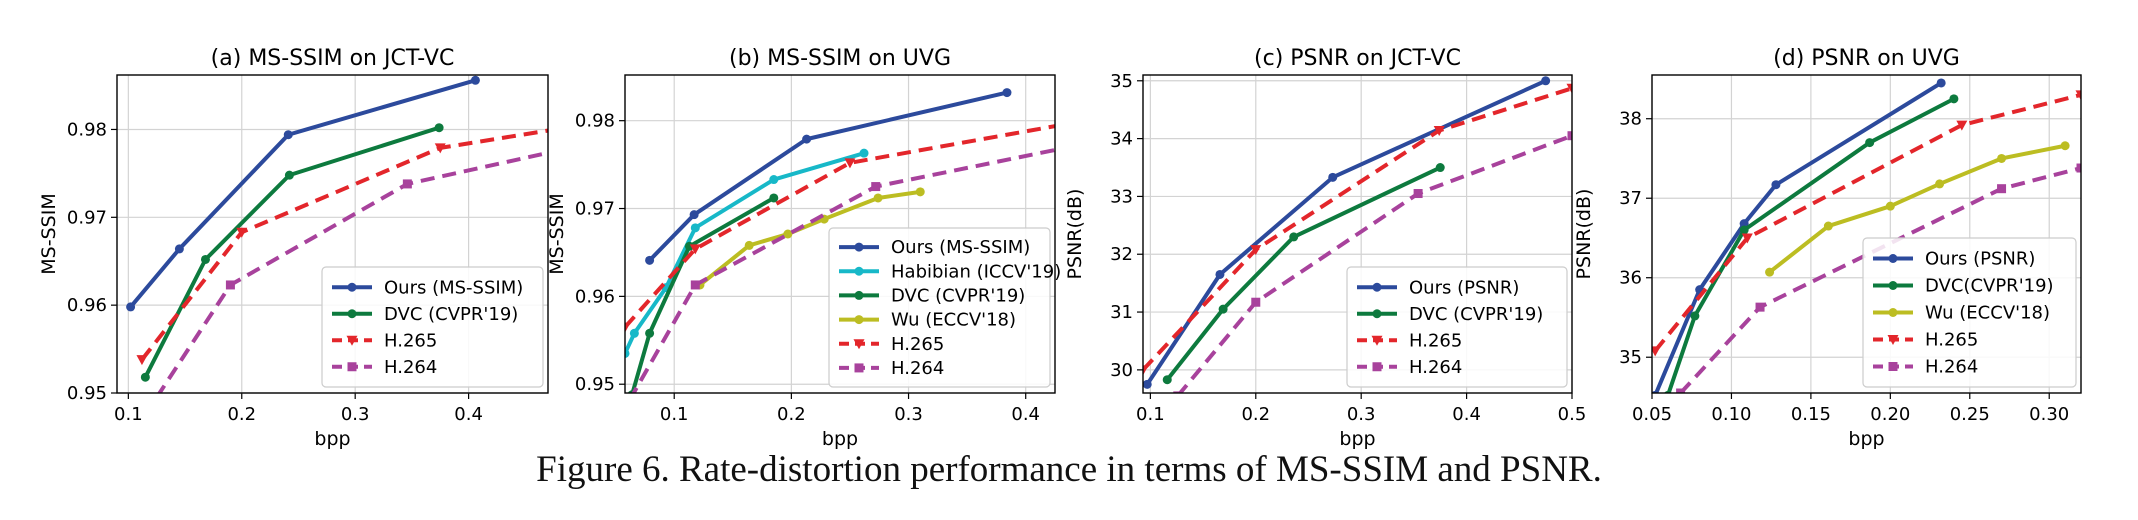  I want to click on y-tick-label: 38, so click(1630, 119).